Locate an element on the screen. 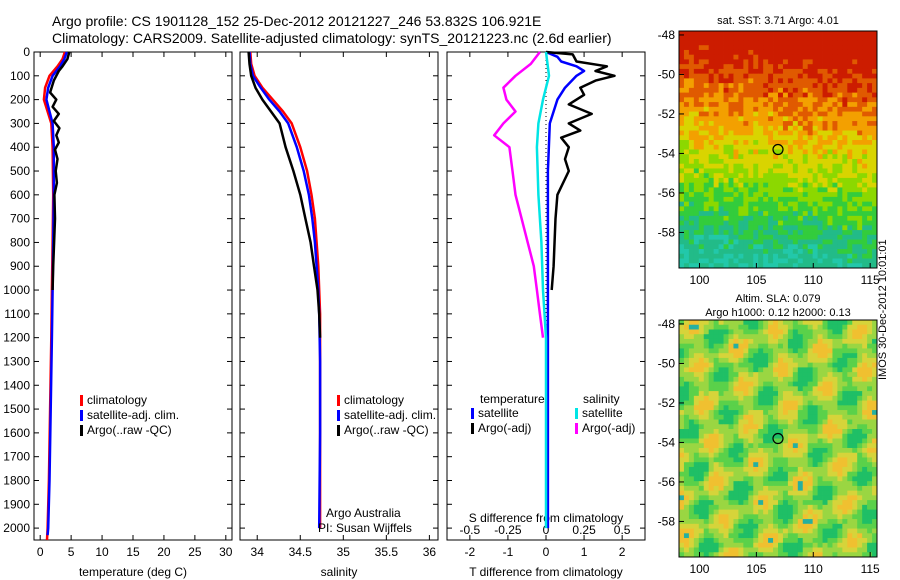 The height and width of the screenshot is (580, 900). sla-map-cells is located at coordinates (778, 439).